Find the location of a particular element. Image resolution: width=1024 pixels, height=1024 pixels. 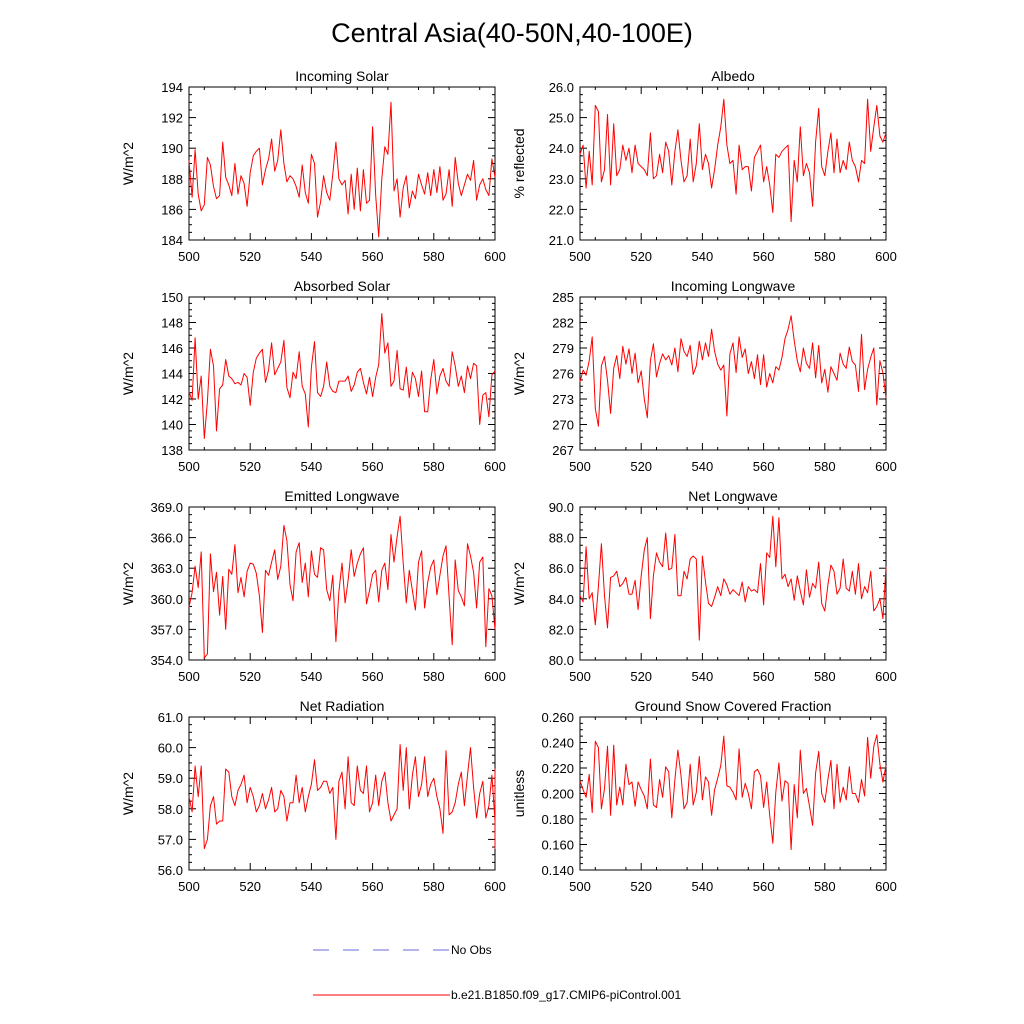

y-tick-label: 190 is located at coordinates (172, 148).